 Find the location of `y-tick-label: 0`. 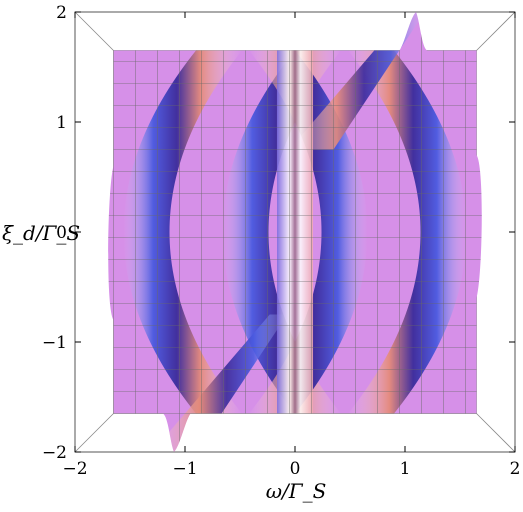

y-tick-label: 0 is located at coordinates (61, 233).